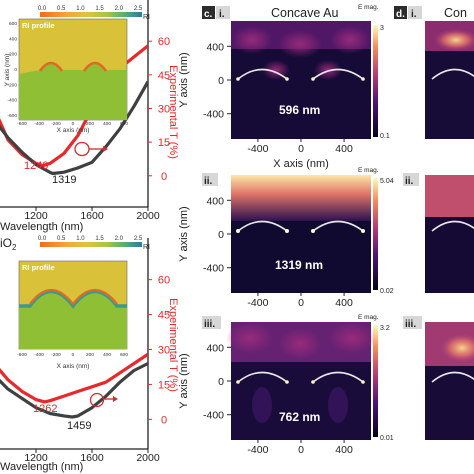 The height and width of the screenshot is (474, 474). Describe the element at coordinates (301, 198) in the screenshot. I see `field-map-c-ii-band` at that location.